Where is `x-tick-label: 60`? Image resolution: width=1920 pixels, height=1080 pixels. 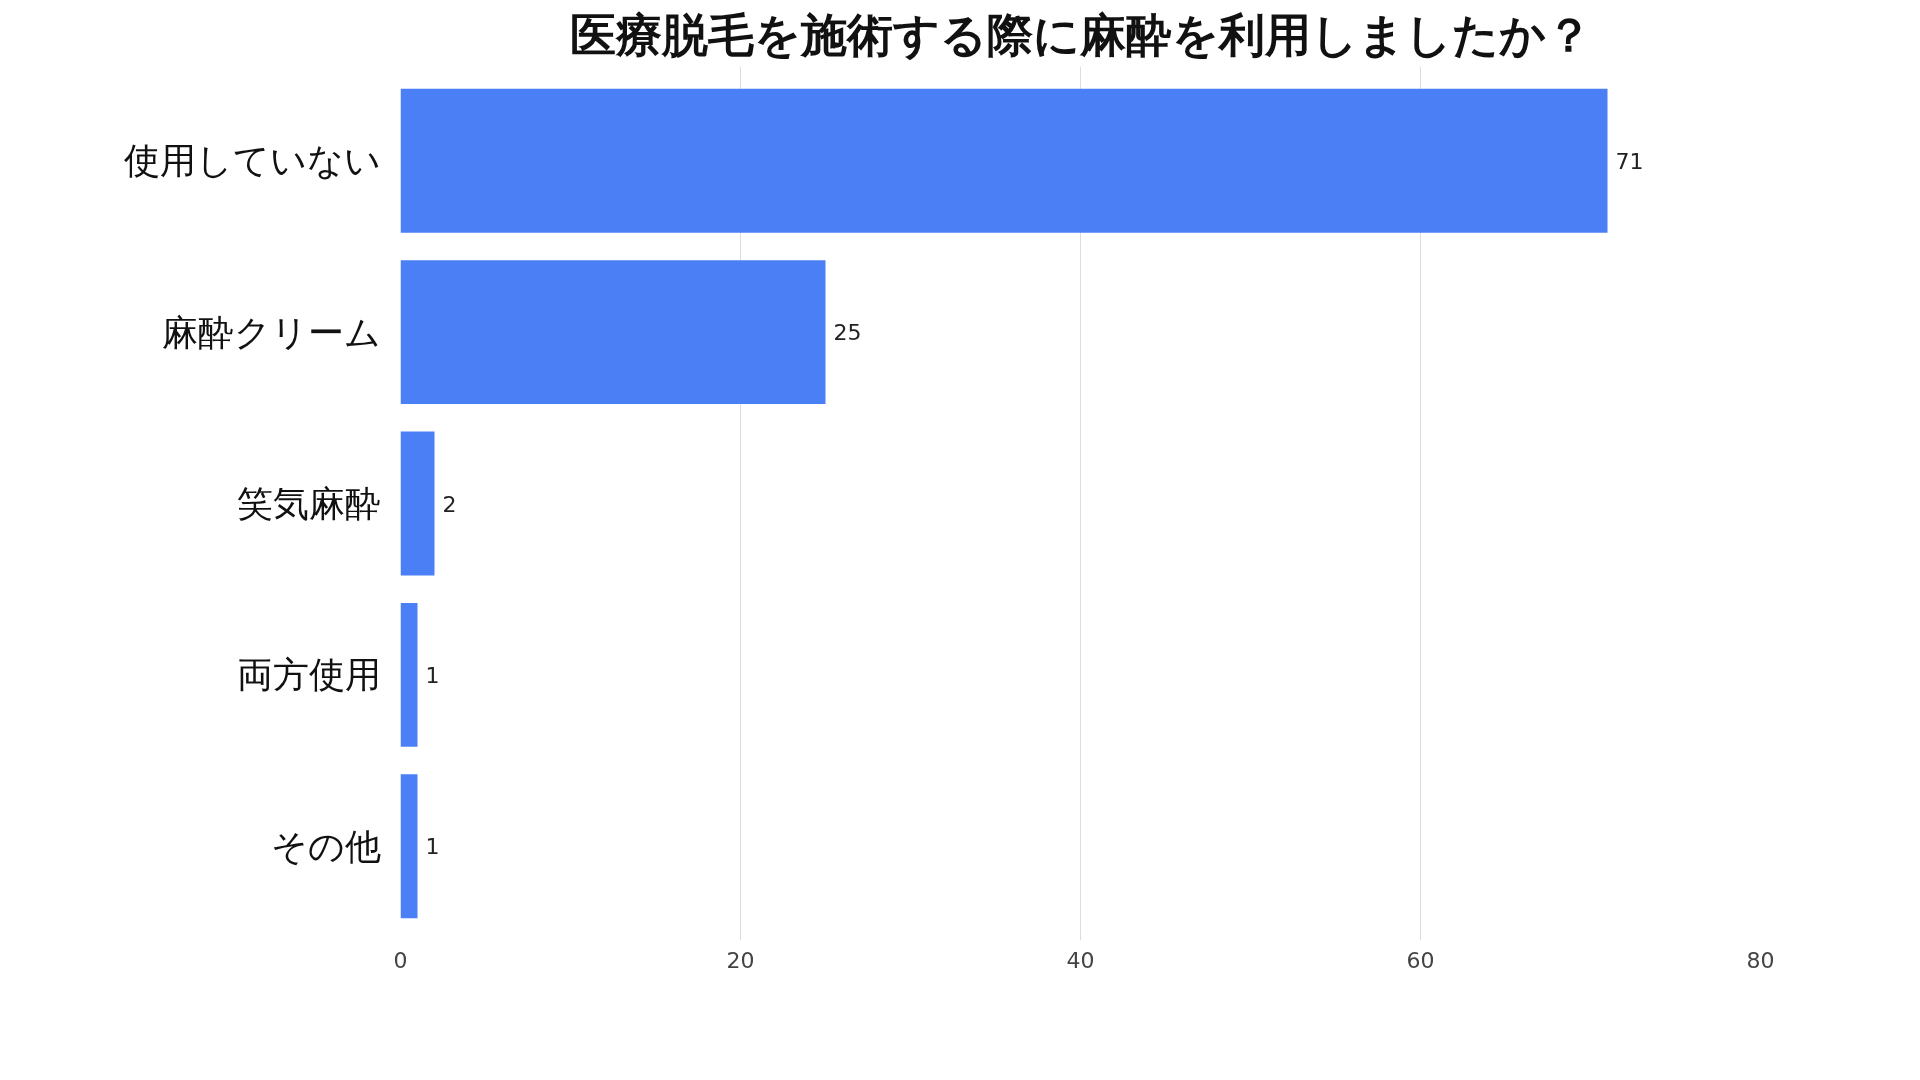
x-tick-label: 60 is located at coordinates (1420, 960).